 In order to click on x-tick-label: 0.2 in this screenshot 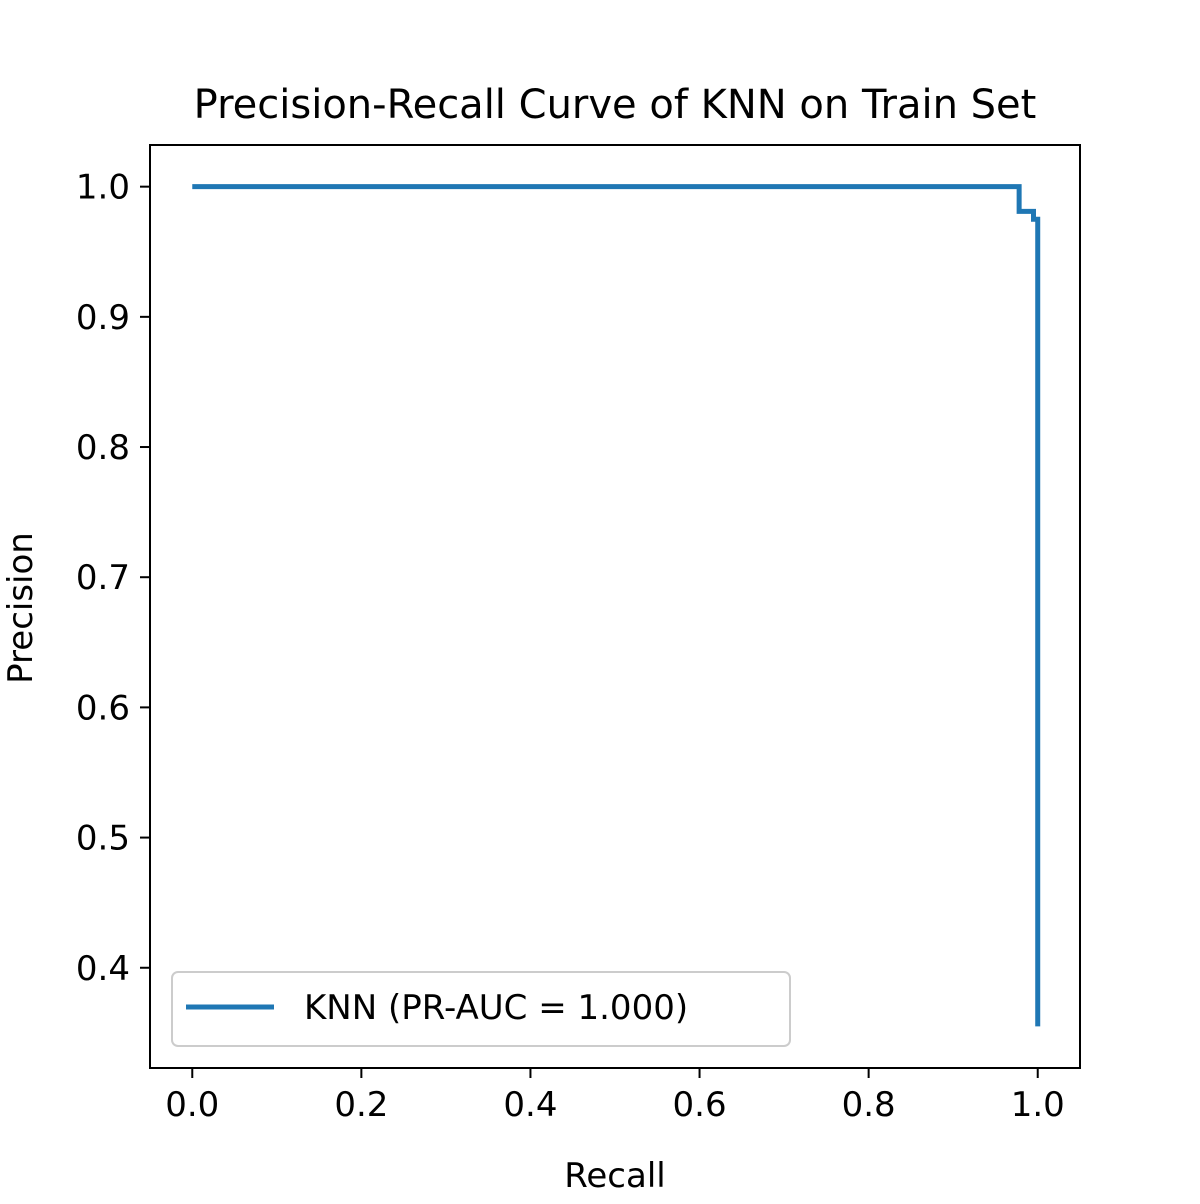, I will do `click(361, 1105)`.